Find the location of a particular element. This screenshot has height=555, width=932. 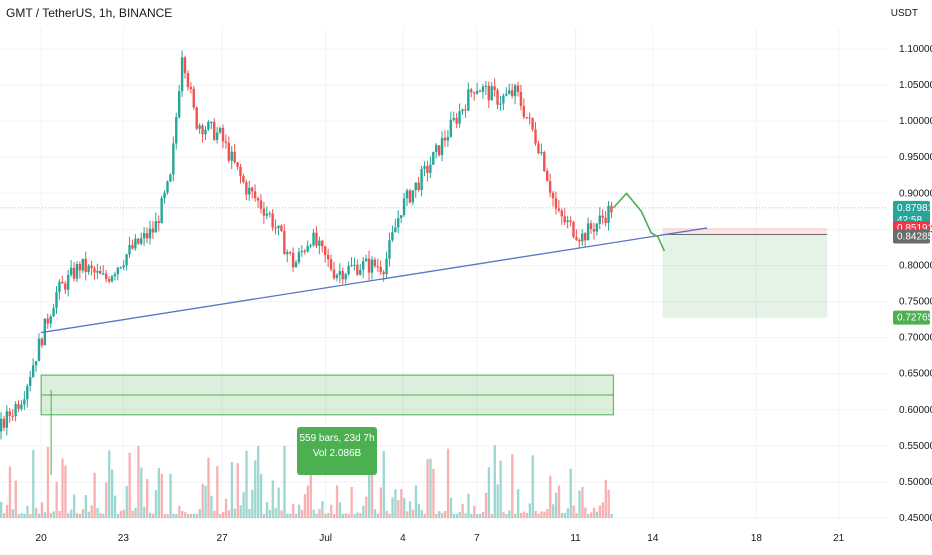

y-tick-label: 0.45000 is located at coordinates (915, 518).